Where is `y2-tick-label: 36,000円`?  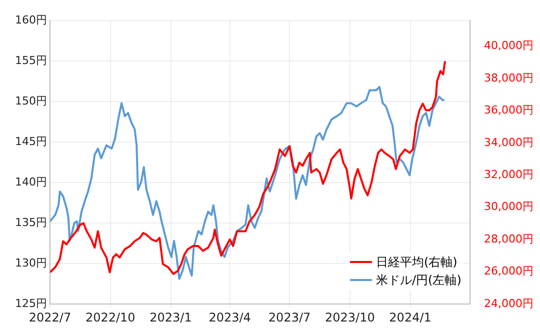 y2-tick-label: 36,000円 is located at coordinates (509, 110).